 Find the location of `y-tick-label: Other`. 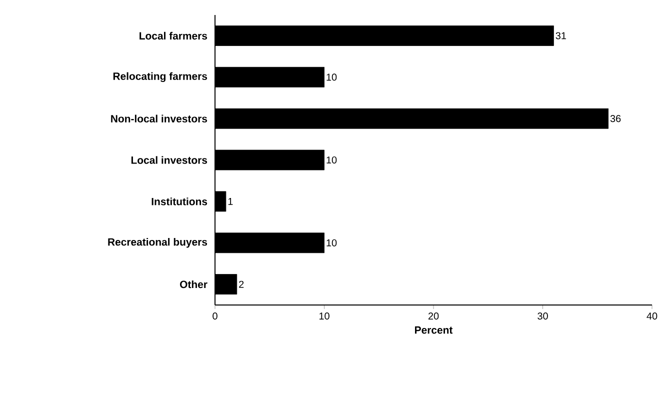

y-tick-label: Other is located at coordinates (194, 284).